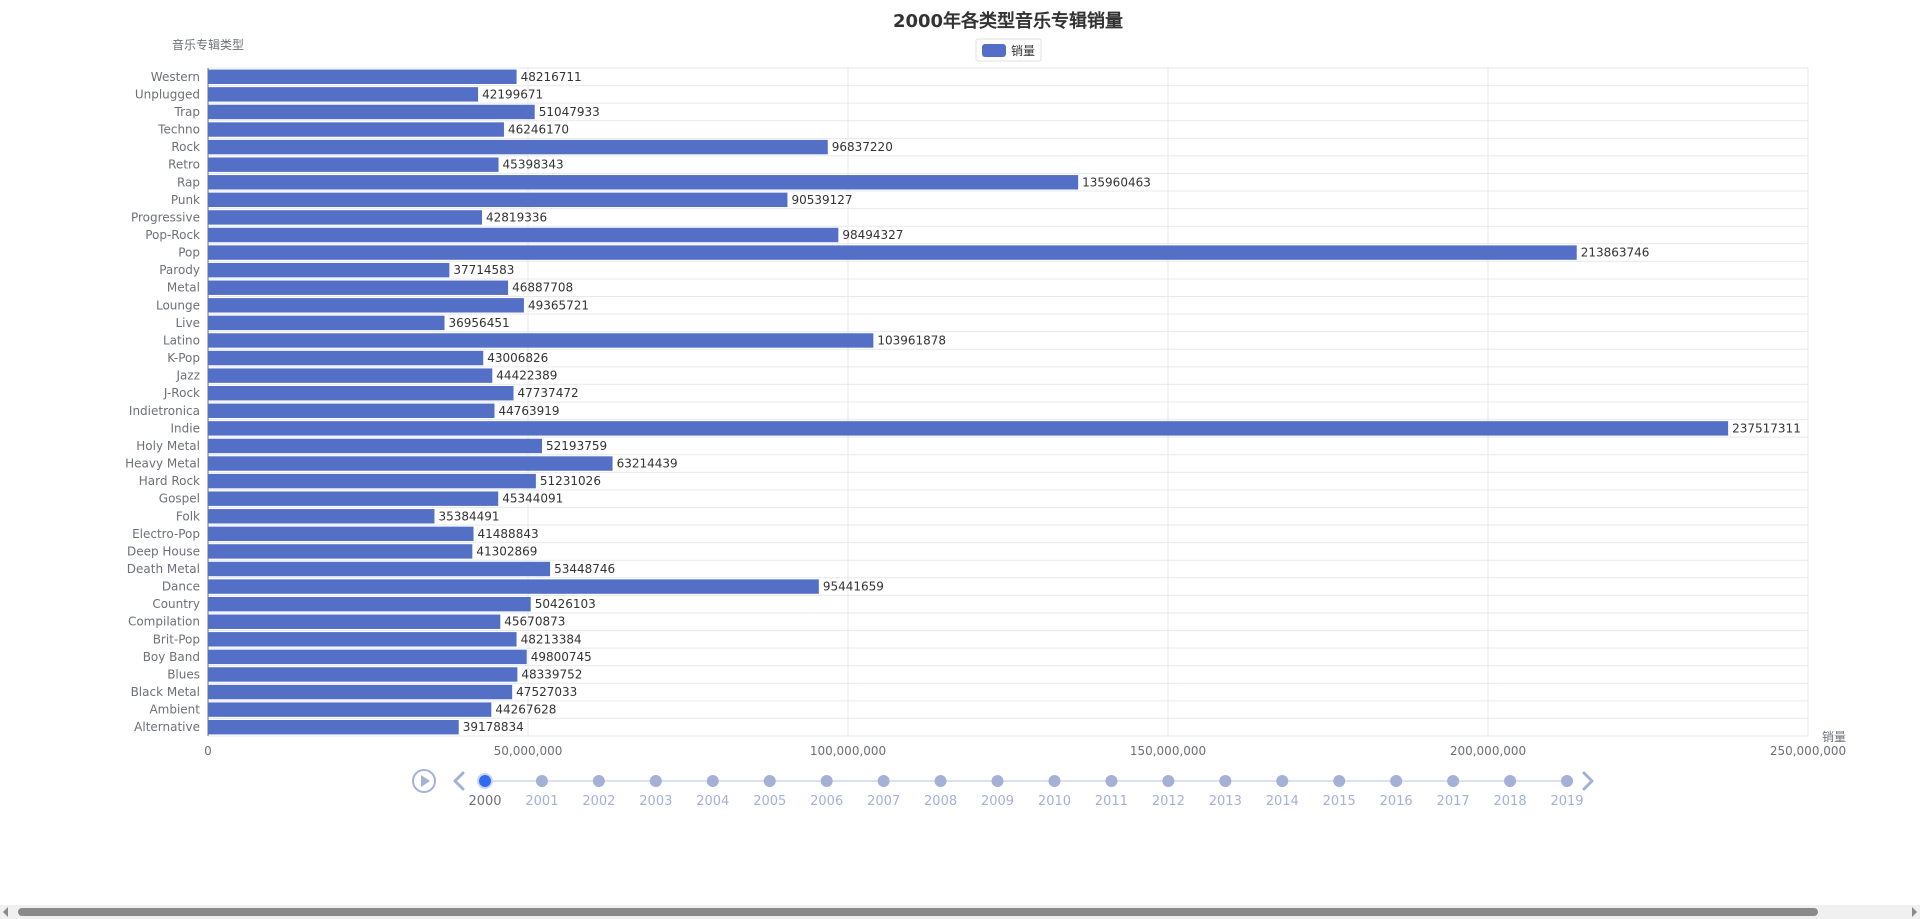 Image resolution: width=1920 pixels, height=919 pixels. What do you see at coordinates (5, 912) in the screenshot?
I see `scroll-left-icon` at bounding box center [5, 912].